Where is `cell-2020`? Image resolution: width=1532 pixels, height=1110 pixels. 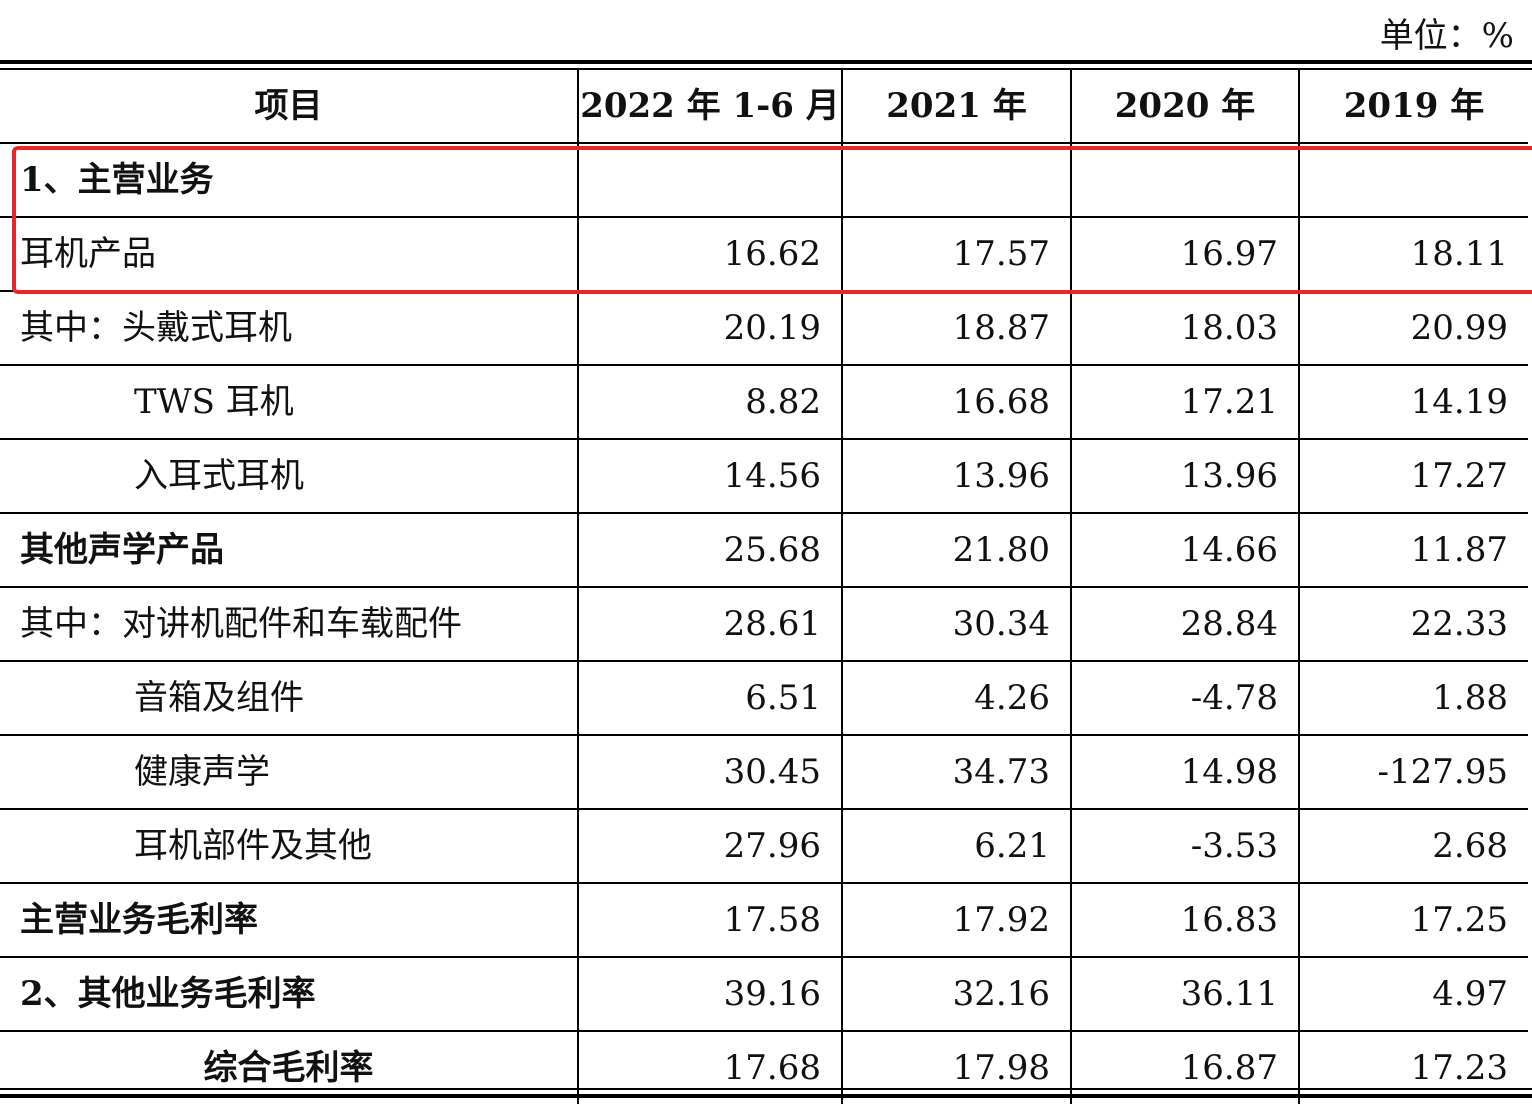
cell-2020 is located at coordinates (1185, 180).